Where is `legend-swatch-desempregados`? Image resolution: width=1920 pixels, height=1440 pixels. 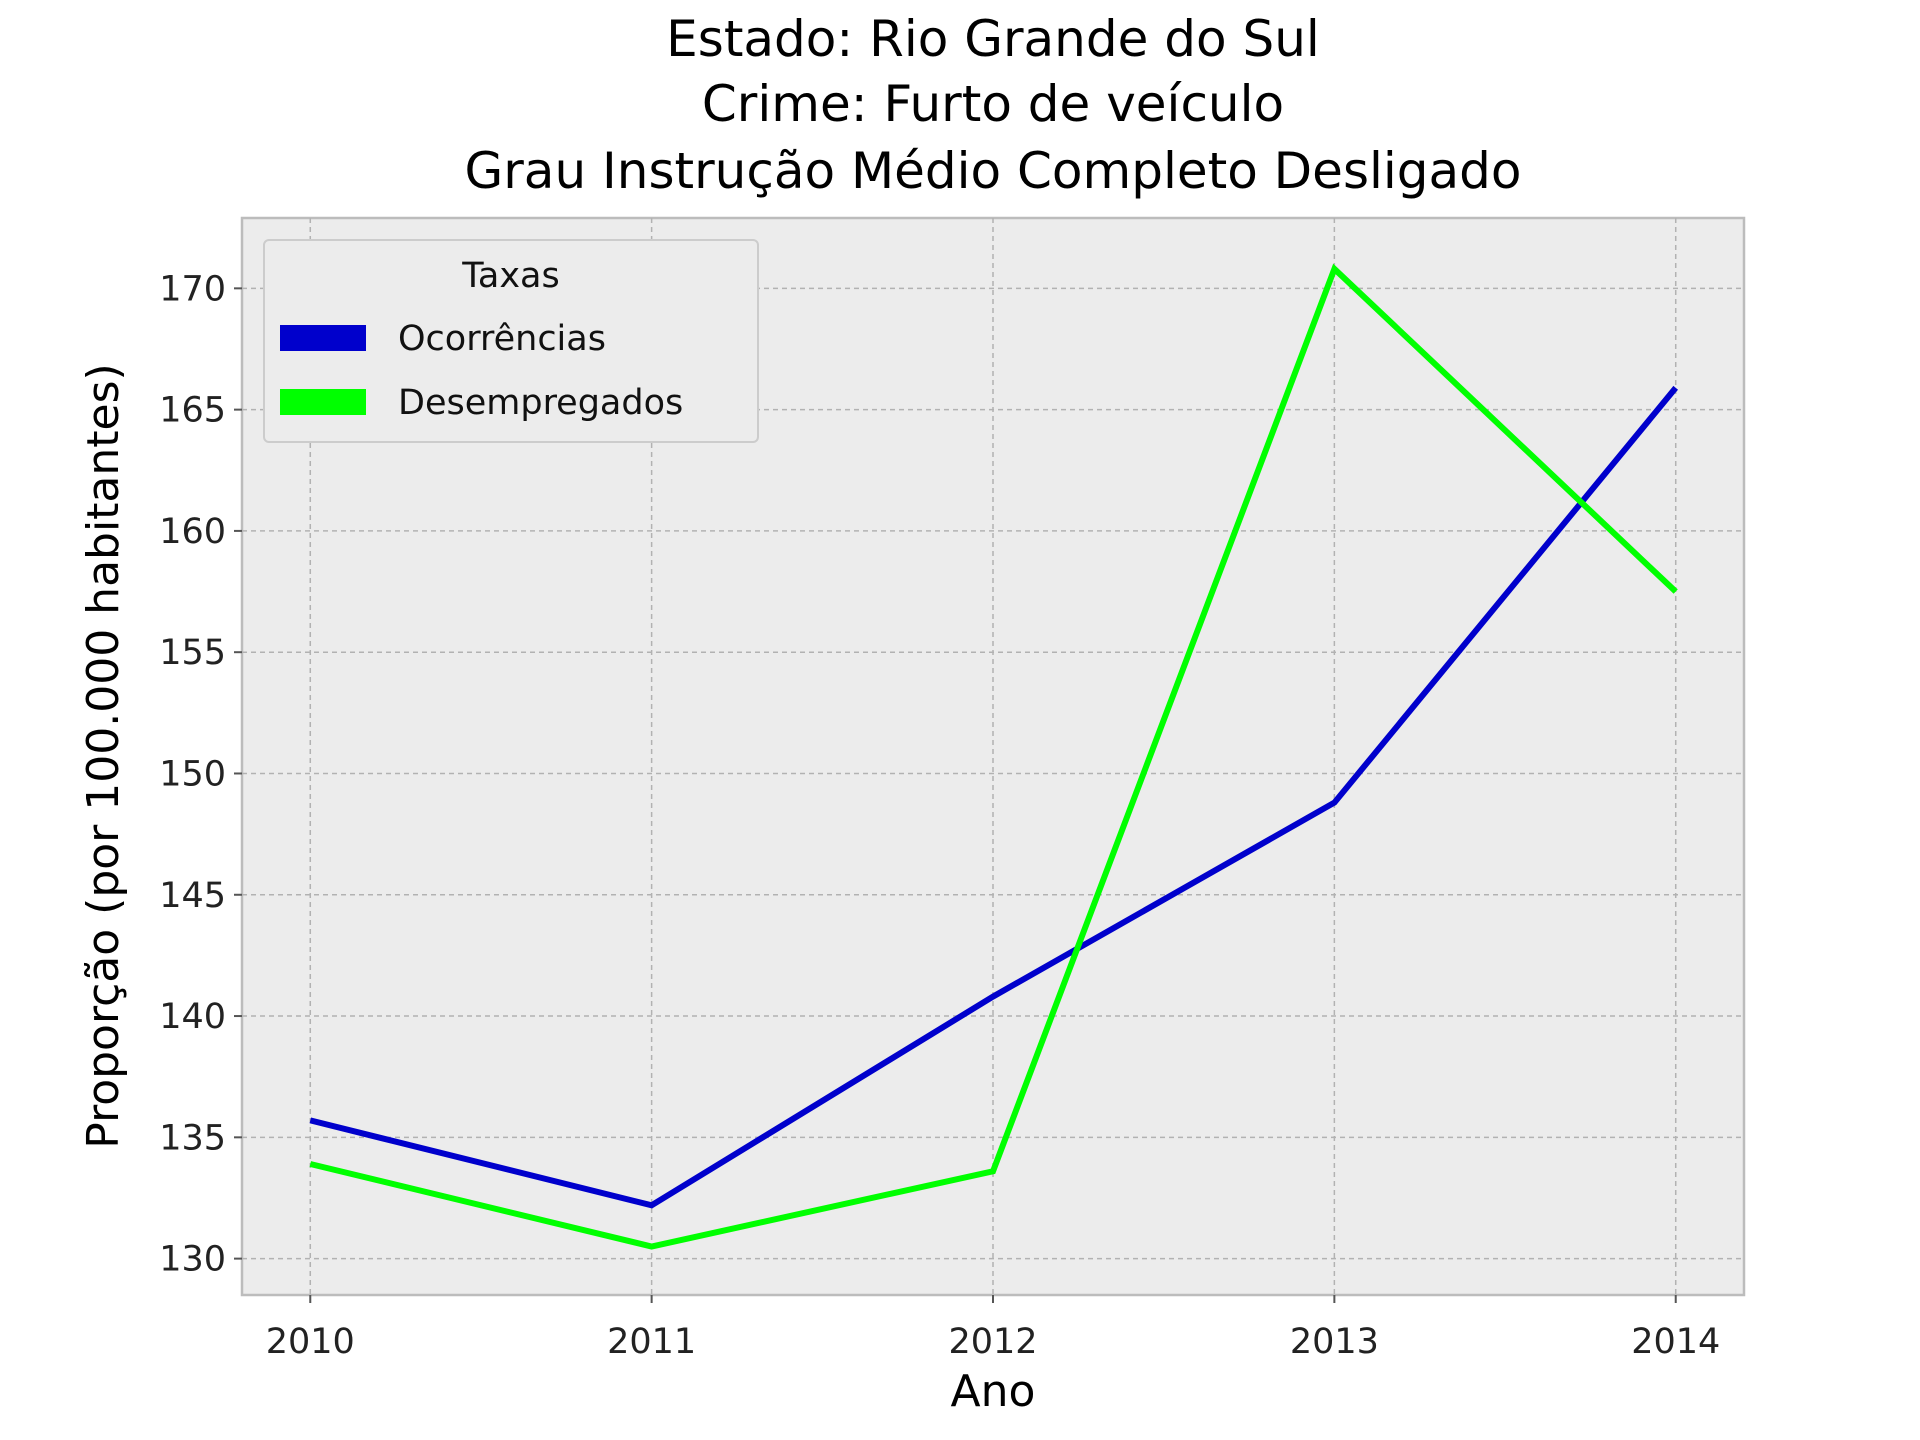
legend-swatch-desempregados is located at coordinates (323, 402).